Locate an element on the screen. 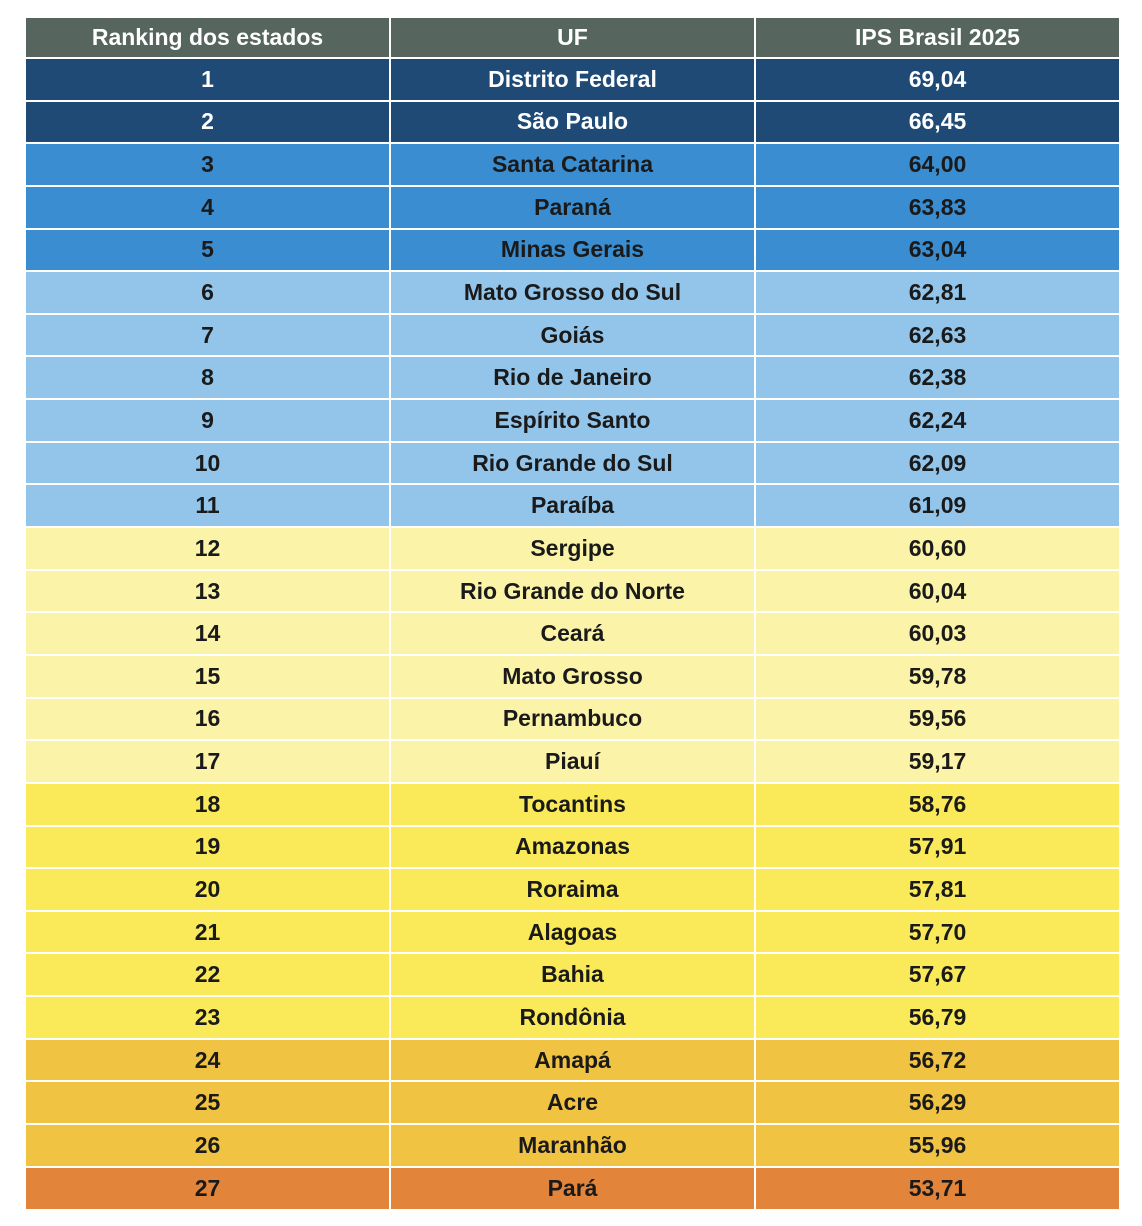  table-row: 10 Rio Grande do Sul 62,09 is located at coordinates (572, 463).